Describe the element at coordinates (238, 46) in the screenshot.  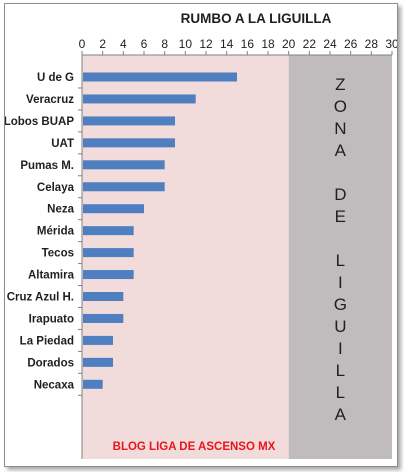
I see `x-axis-ticks: 0 2 4 6 8 10 12 14 16 18 20 22 24 26 28 30` at that location.